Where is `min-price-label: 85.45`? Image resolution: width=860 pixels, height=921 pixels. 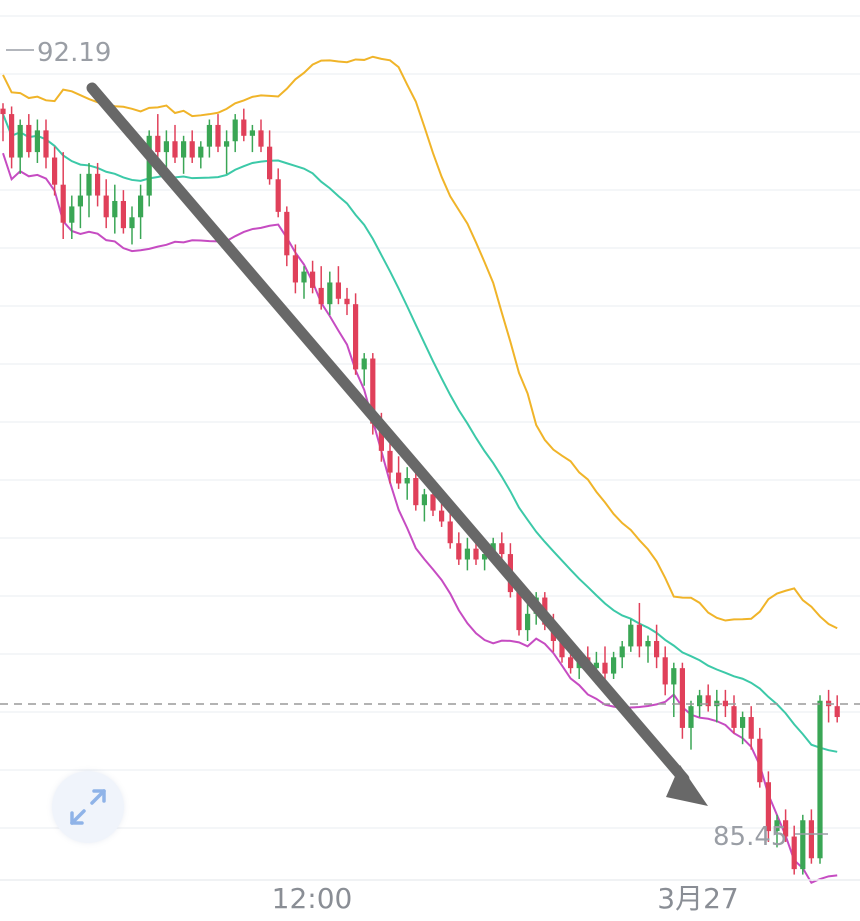
min-price-label: 85.45 is located at coordinates (750, 837).